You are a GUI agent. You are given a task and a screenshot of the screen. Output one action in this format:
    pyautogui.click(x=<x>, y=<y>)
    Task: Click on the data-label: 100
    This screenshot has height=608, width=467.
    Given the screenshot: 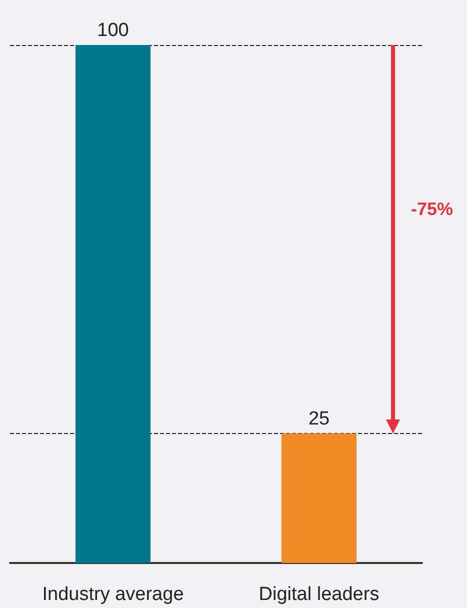 What is the action you would take?
    pyautogui.click(x=113, y=30)
    